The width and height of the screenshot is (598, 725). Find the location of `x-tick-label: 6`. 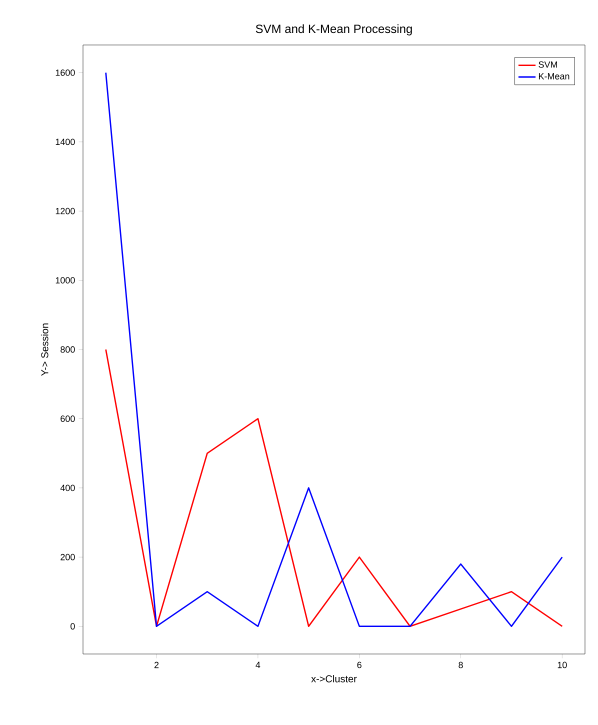

x-tick-label: 6 is located at coordinates (359, 665).